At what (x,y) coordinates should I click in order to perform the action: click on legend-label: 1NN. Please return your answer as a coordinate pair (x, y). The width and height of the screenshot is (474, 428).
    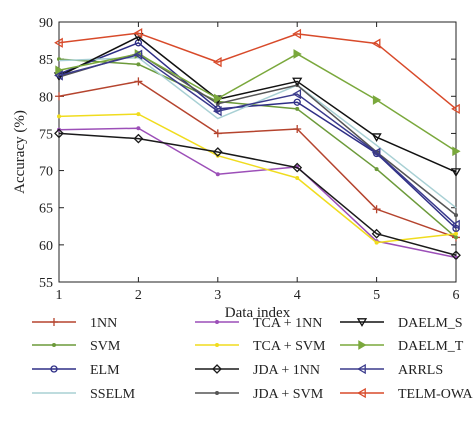
    Looking at the image, I should click on (103, 323).